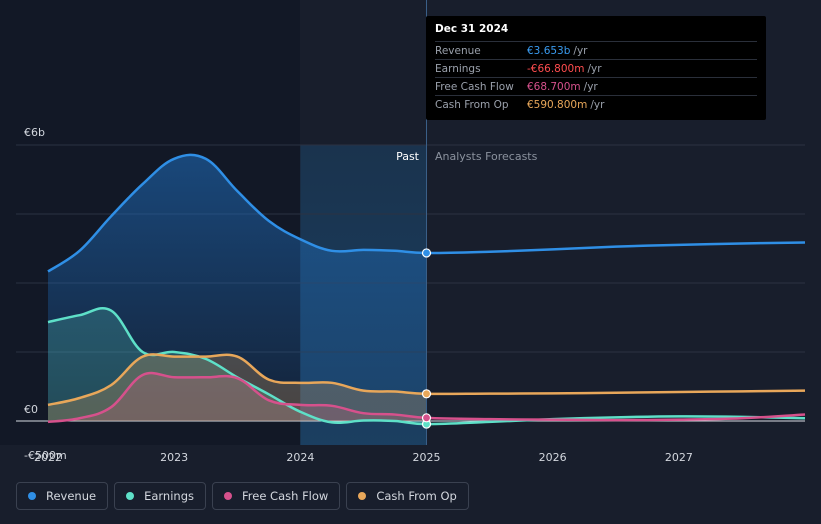 The image size is (821, 524). What do you see at coordinates (426, 394) in the screenshot?
I see `cash-from-op-marker` at bounding box center [426, 394].